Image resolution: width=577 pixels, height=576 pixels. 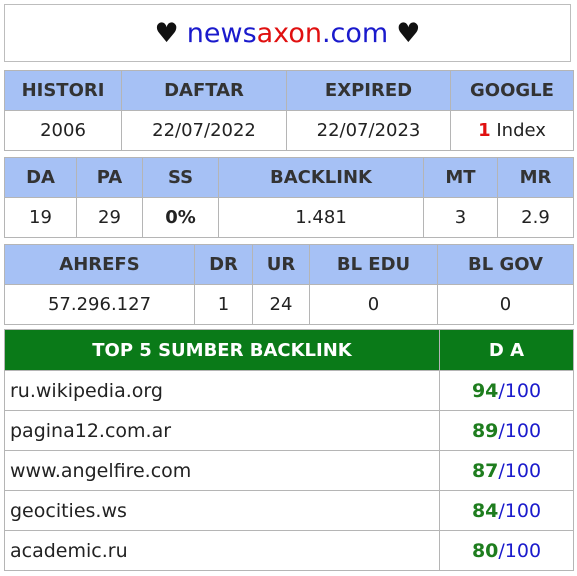 I want to click on header-ahrefs: AHREFS, so click(x=99, y=264).